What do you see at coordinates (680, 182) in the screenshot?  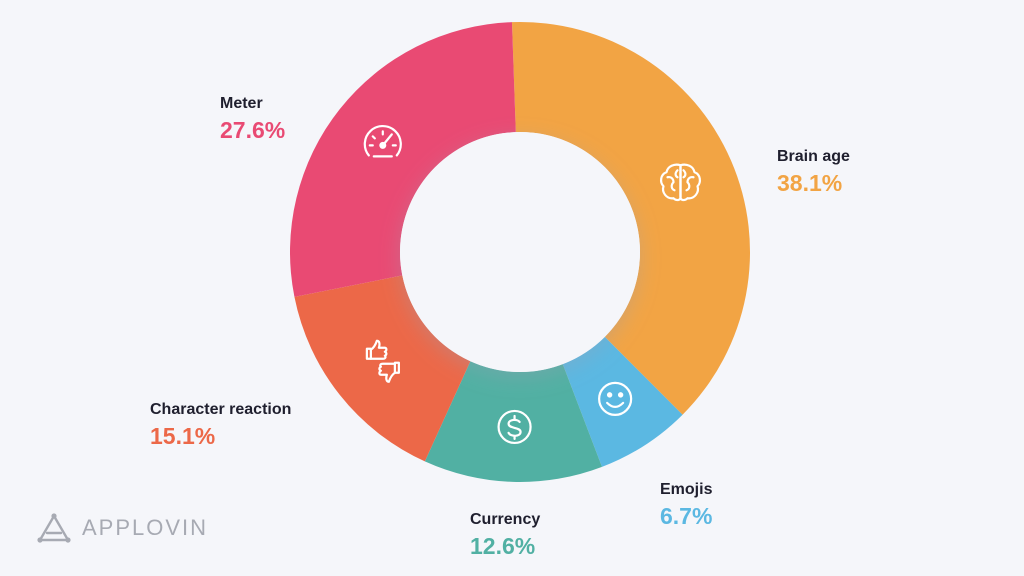 I see `brain-icon` at bounding box center [680, 182].